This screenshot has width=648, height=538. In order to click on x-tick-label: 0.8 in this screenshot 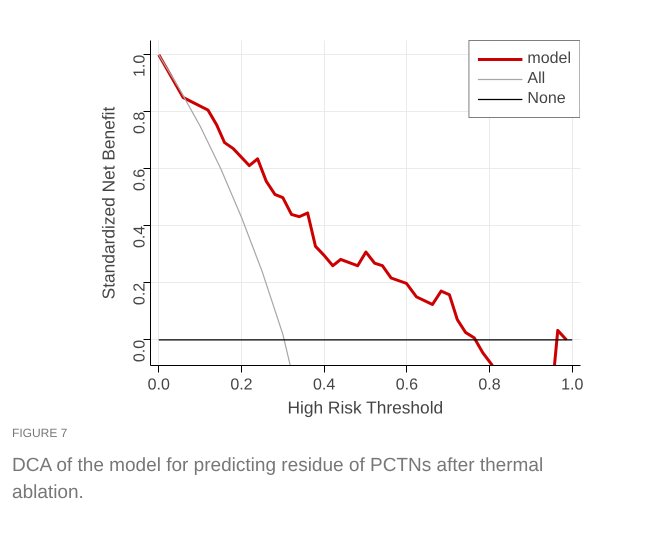, I will do `click(489, 385)`.